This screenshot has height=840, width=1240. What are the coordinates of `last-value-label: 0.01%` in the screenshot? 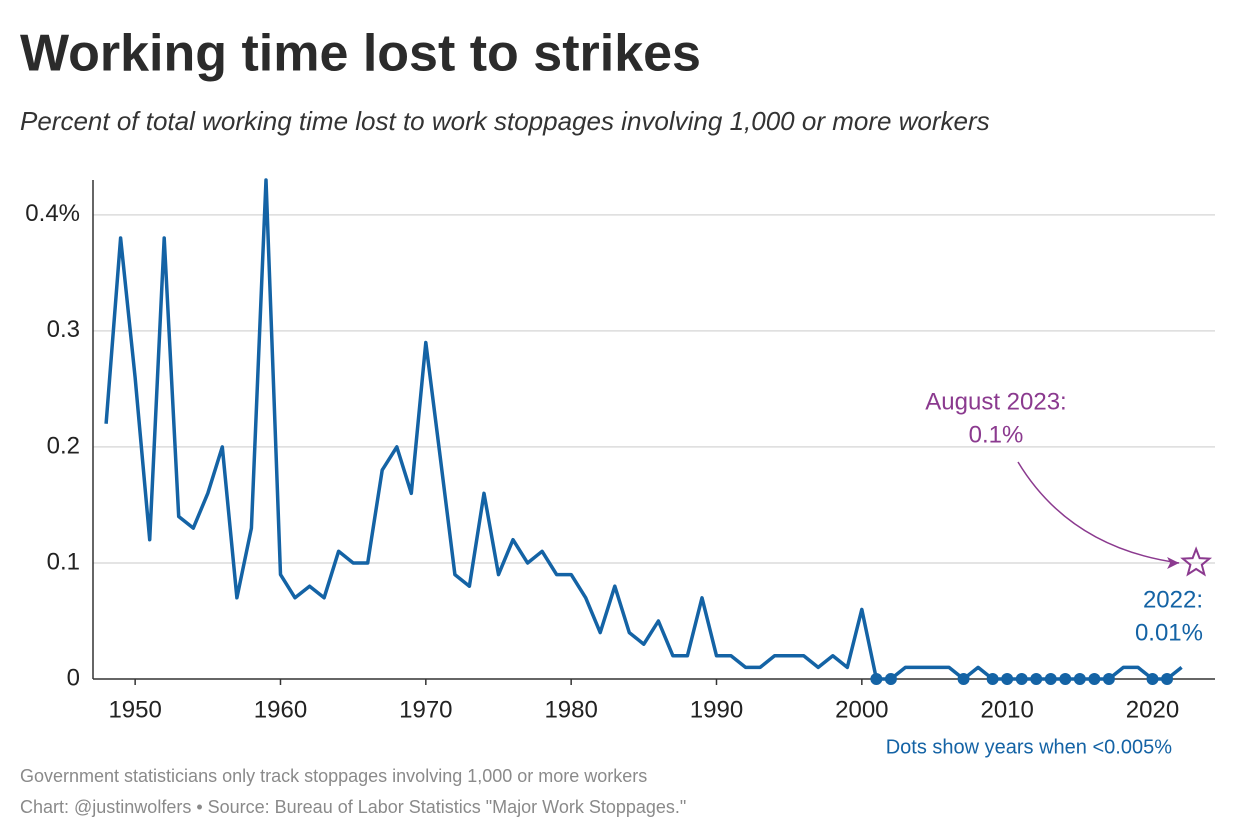 It's located at (1169, 632).